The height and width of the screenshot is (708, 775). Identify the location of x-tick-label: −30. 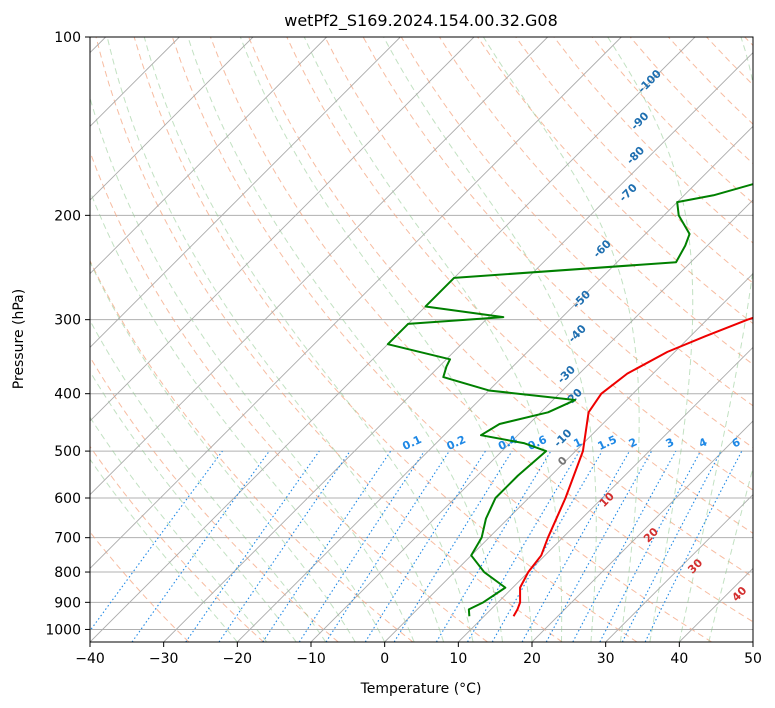
(164, 659).